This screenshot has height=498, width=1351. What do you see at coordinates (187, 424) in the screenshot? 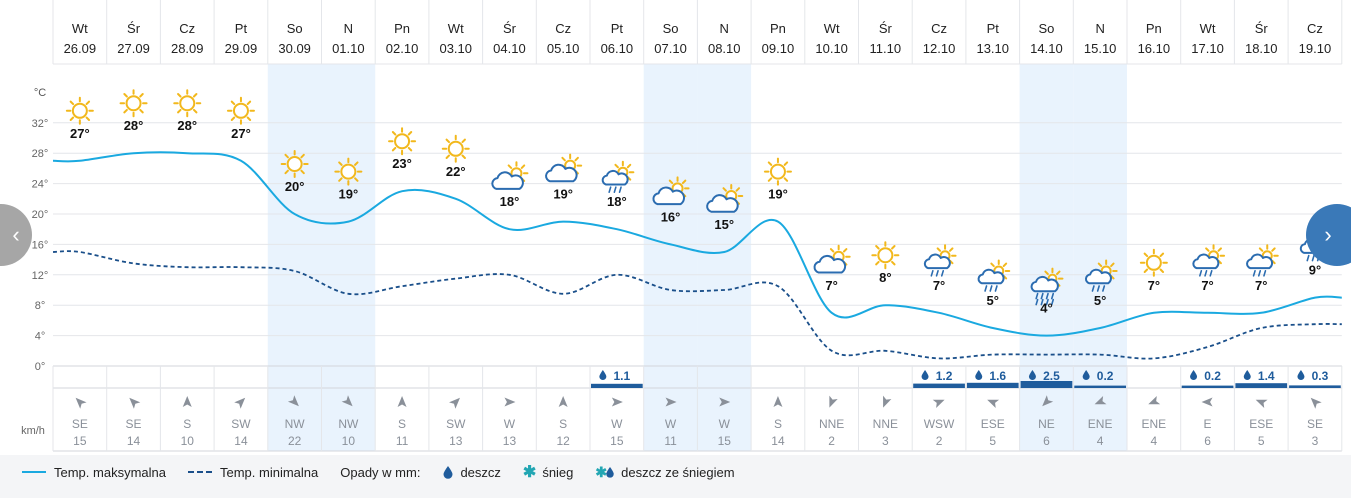
I see `wind-direction-label: S` at bounding box center [187, 424].